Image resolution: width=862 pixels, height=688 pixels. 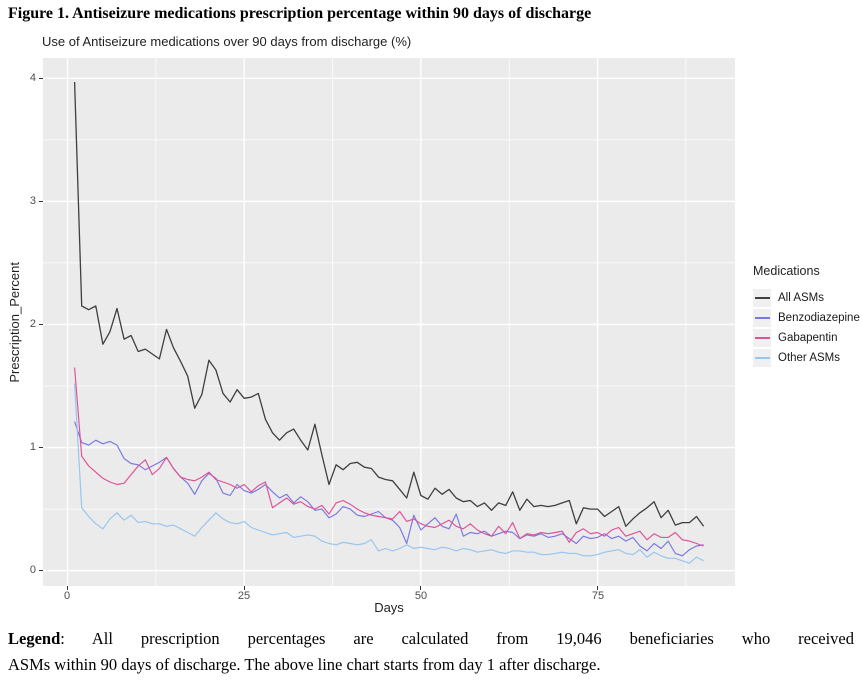 What do you see at coordinates (786, 271) in the screenshot?
I see `legend-title: Medications` at bounding box center [786, 271].